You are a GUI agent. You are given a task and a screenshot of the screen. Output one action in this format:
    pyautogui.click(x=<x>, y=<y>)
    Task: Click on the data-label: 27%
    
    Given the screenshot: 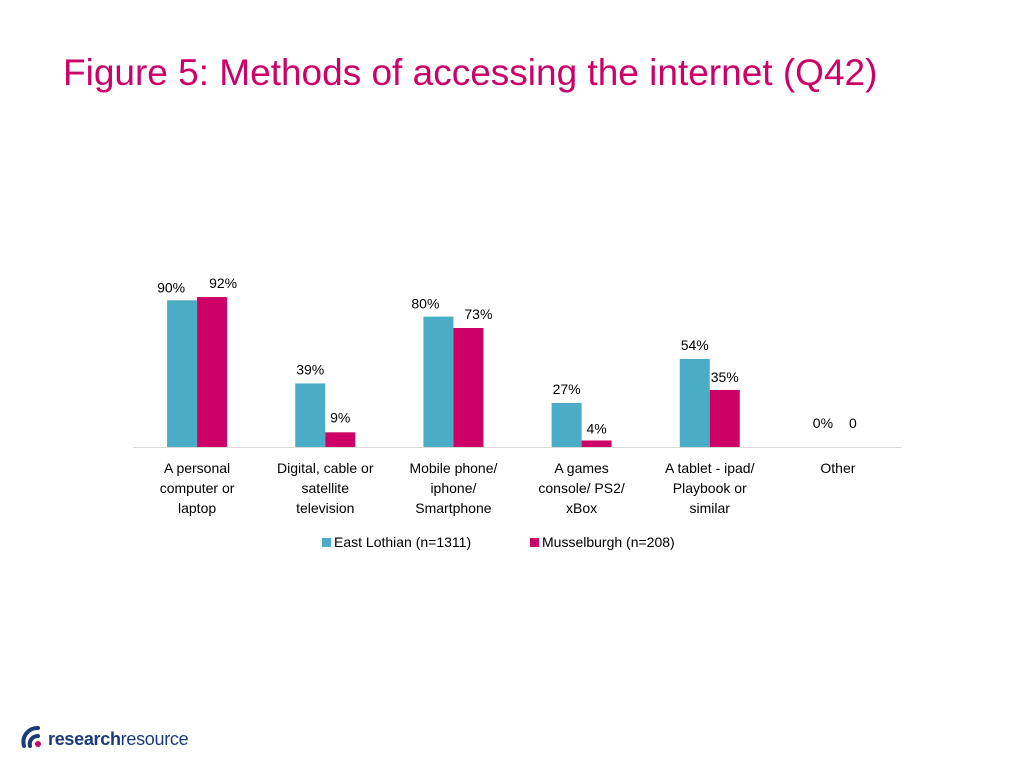 What is the action you would take?
    pyautogui.click(x=567, y=389)
    